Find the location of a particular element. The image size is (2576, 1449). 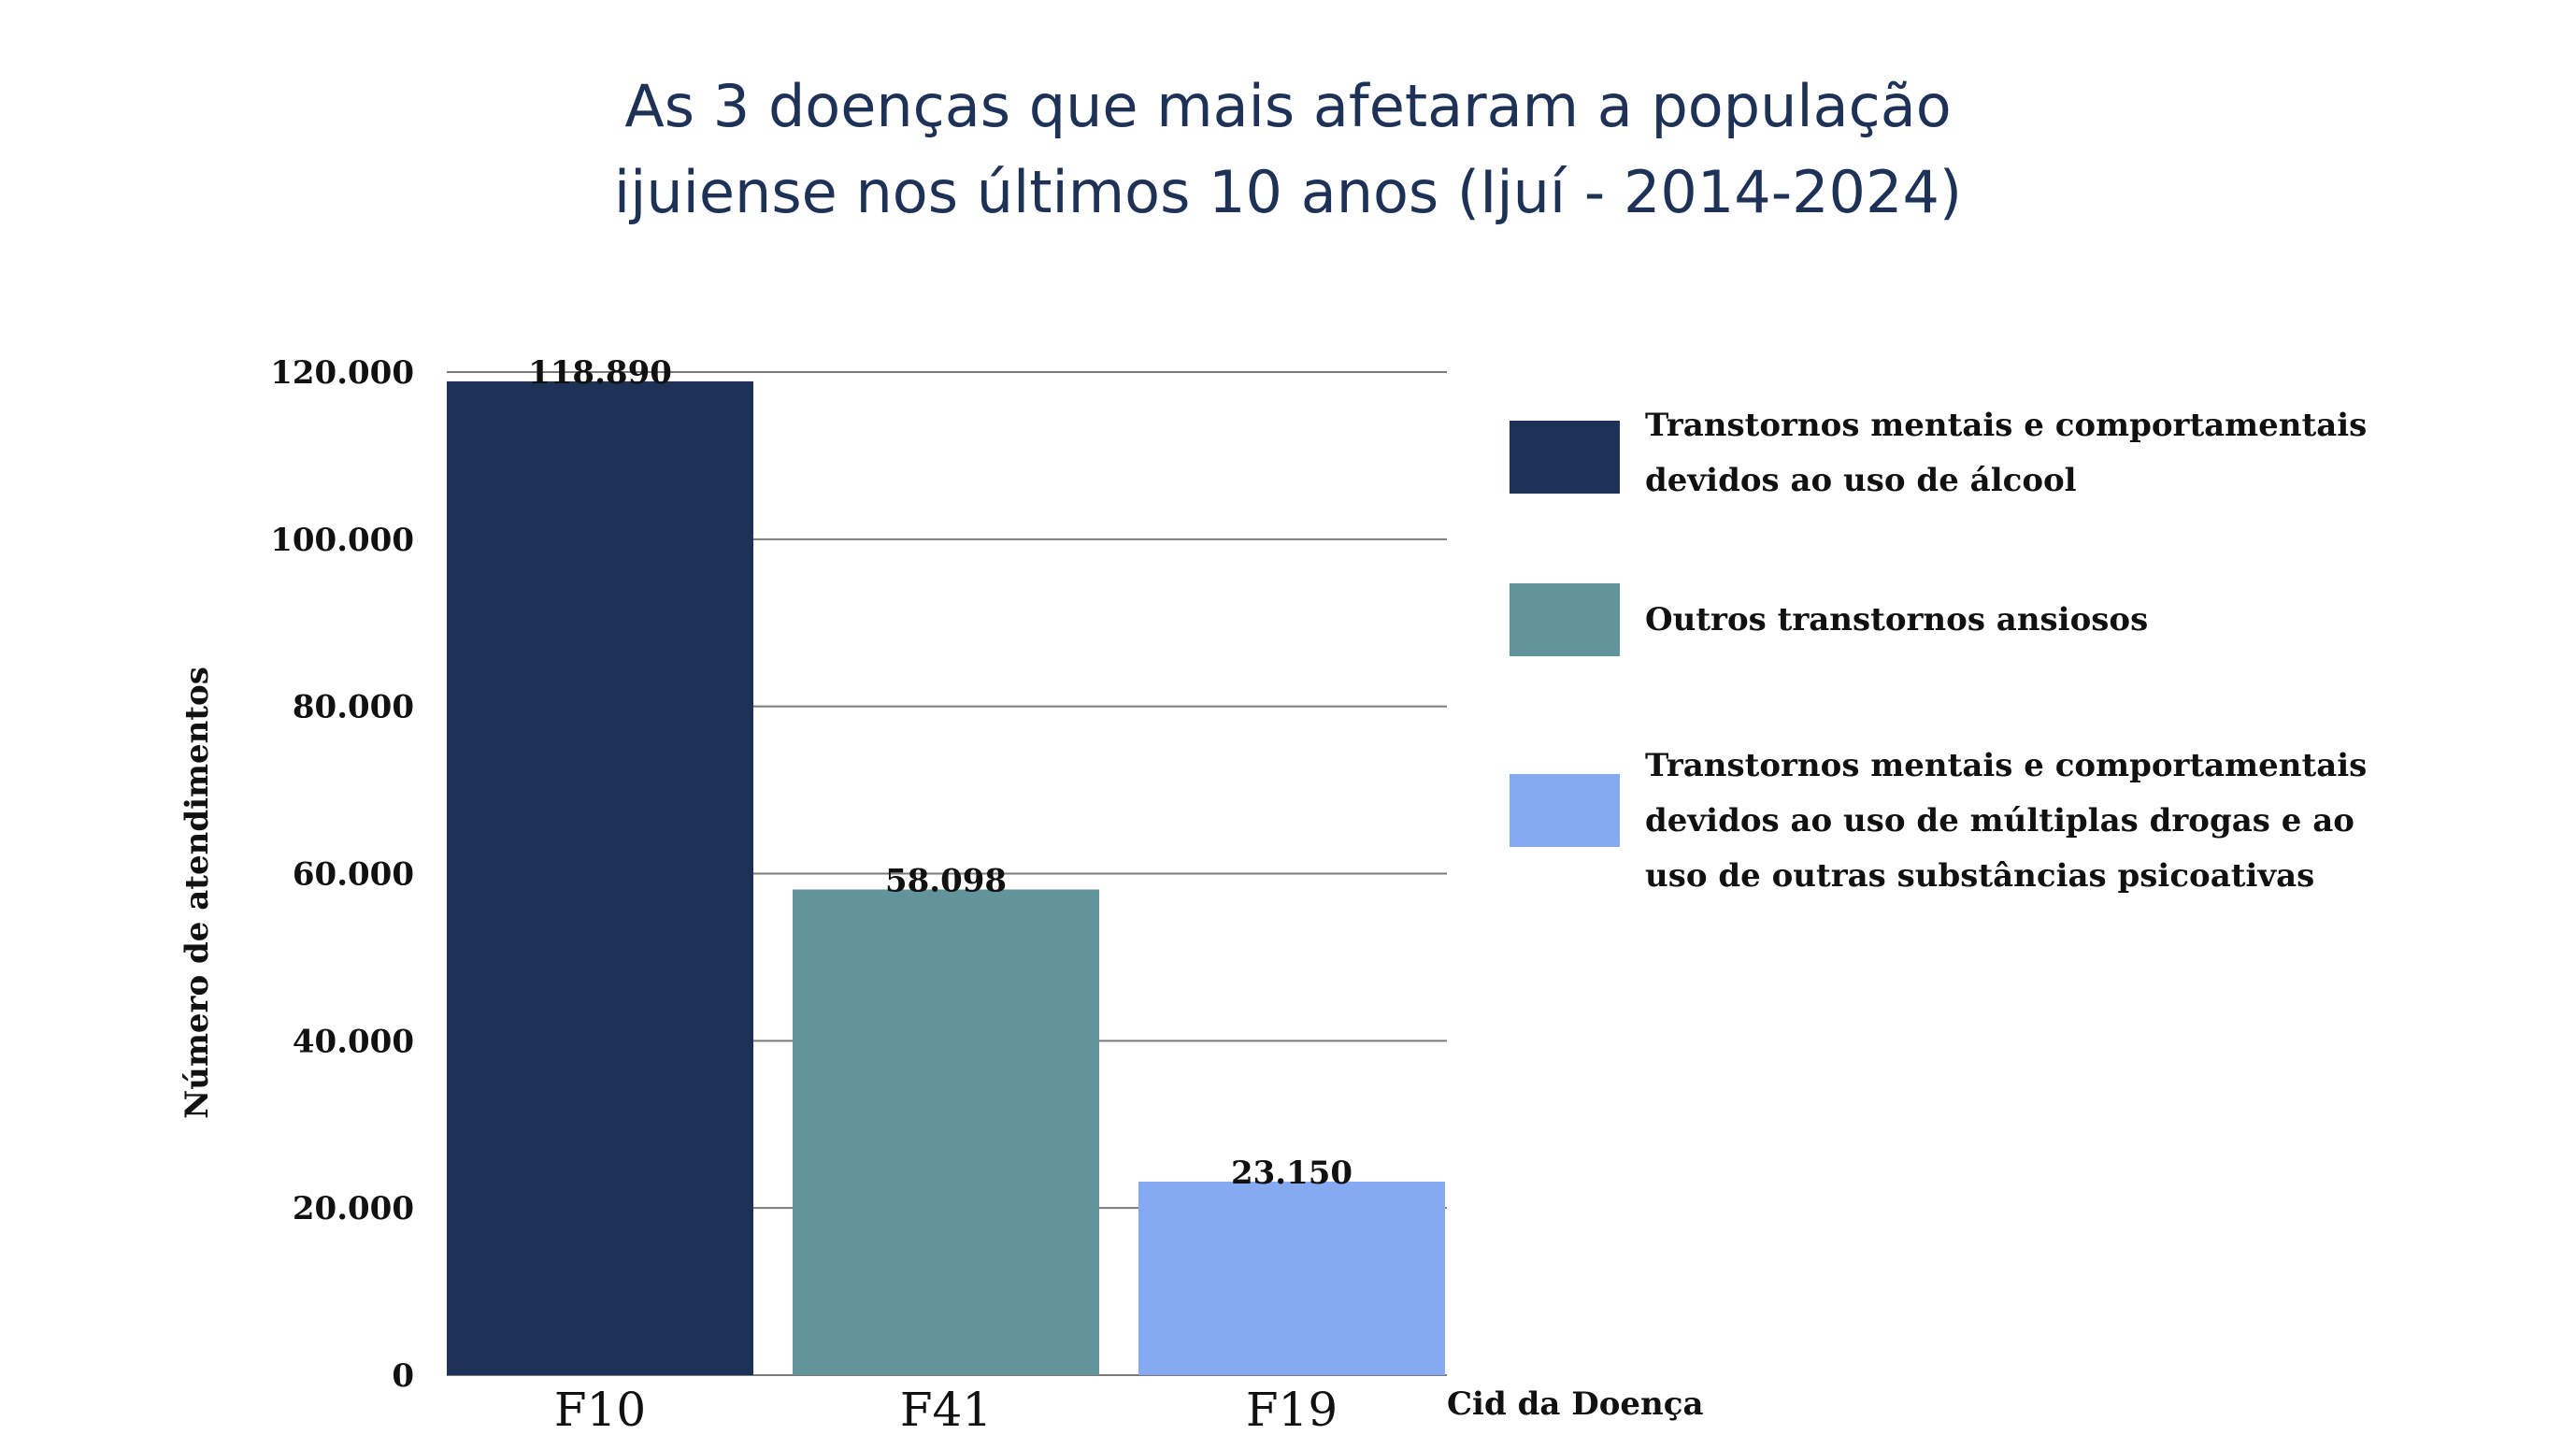

bar-value-label: 23.150 is located at coordinates (1291, 1173).